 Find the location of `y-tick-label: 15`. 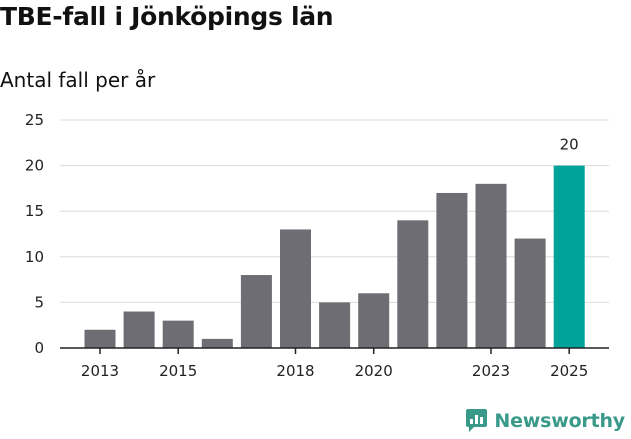

y-tick-label: 15 is located at coordinates (34, 211).